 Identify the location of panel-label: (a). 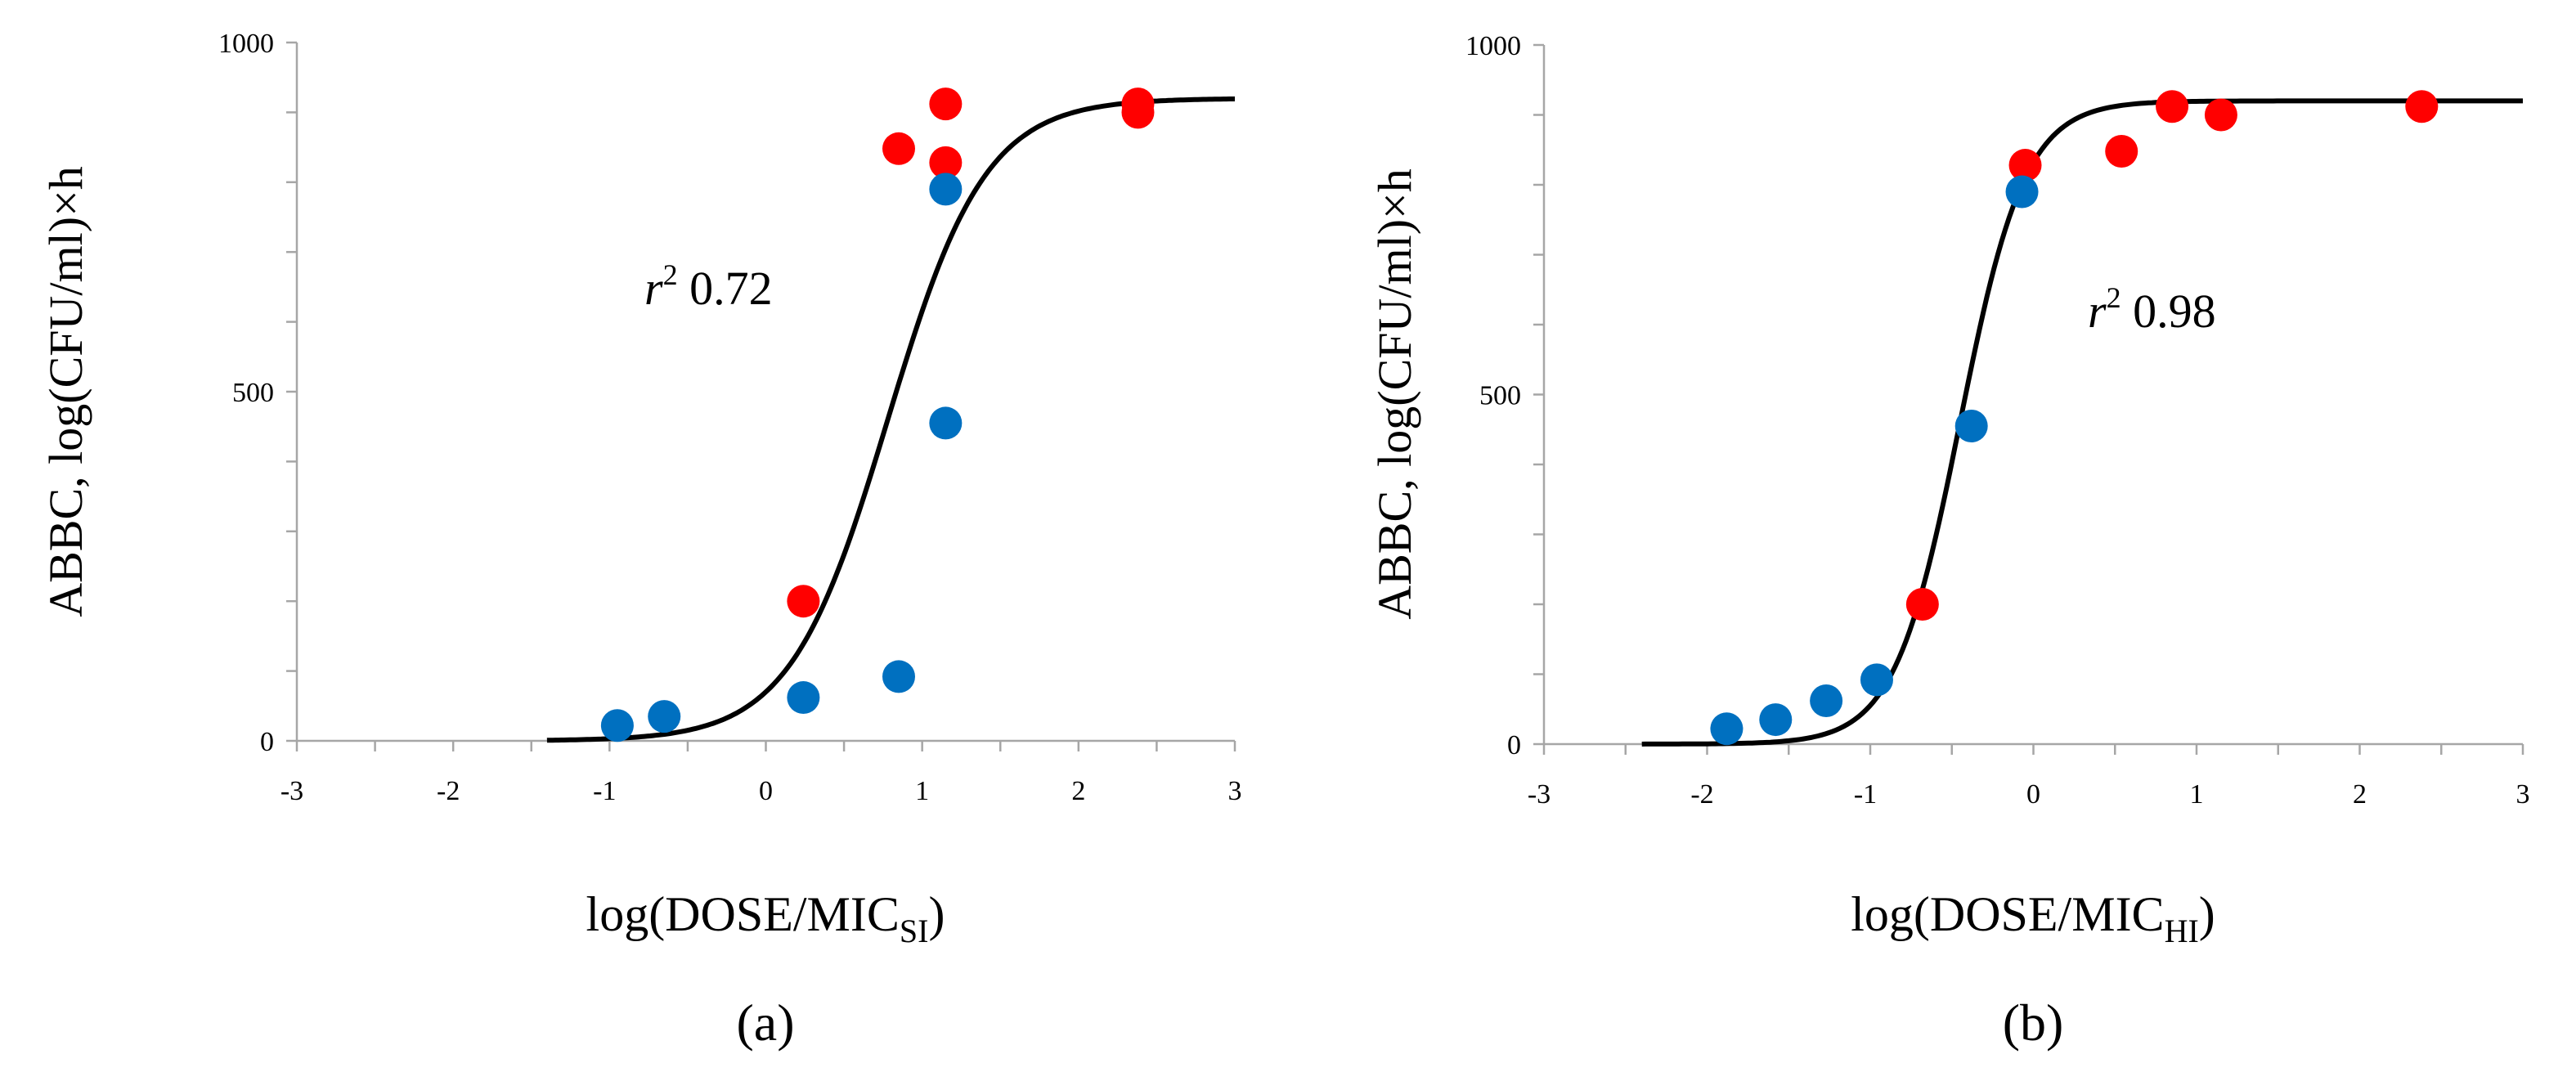
(765, 1023).